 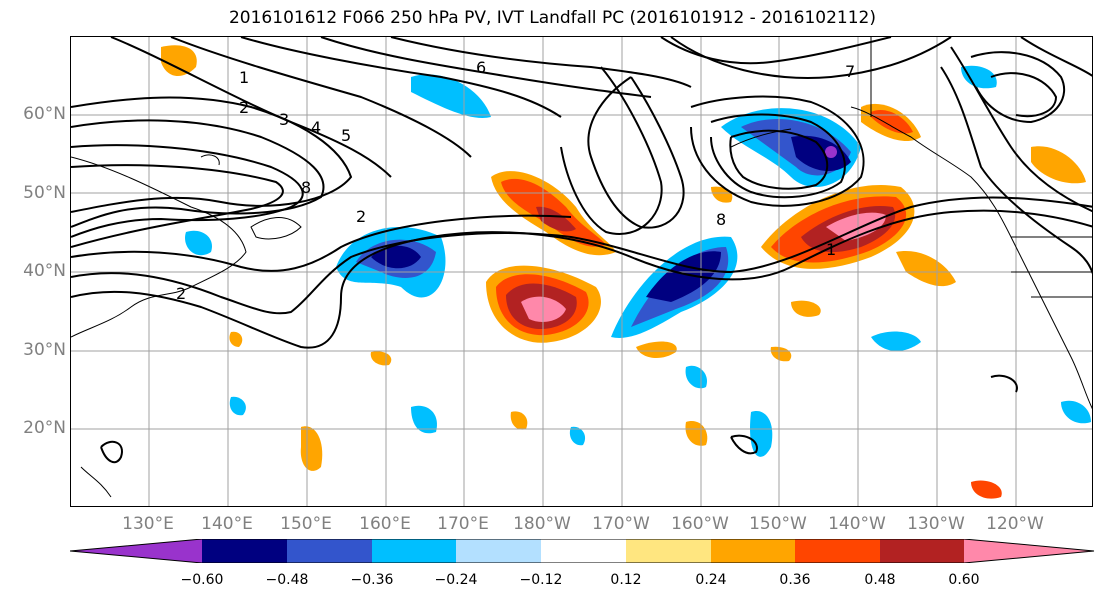 What do you see at coordinates (202, 580) in the screenshot?
I see `colorbar-tick-label: −0.60` at bounding box center [202, 580].